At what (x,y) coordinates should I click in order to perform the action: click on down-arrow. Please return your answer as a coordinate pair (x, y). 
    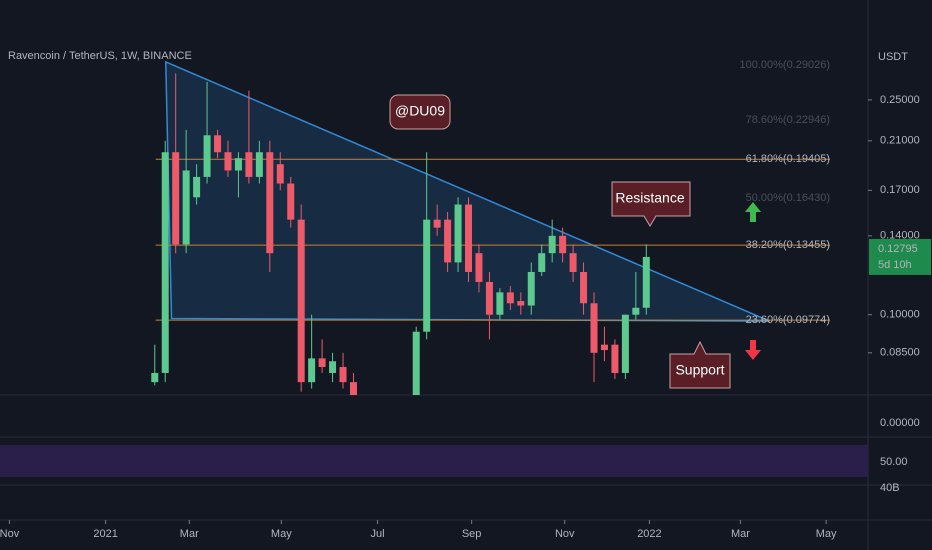
    Looking at the image, I should click on (753, 350).